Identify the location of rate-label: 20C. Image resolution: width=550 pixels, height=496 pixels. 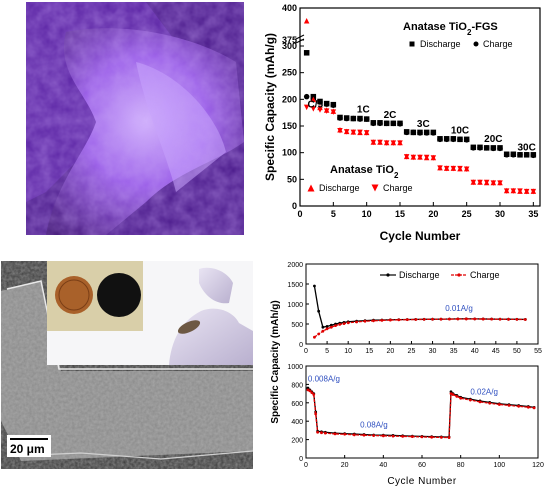
(493, 139).